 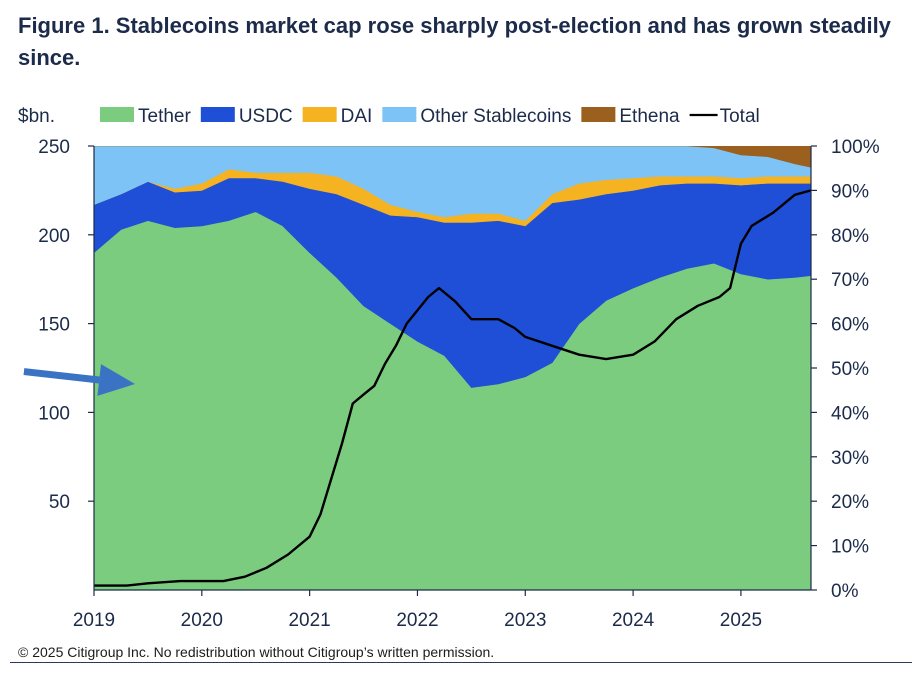 What do you see at coordinates (525, 620) in the screenshot?
I see `x-tick-label: 2023` at bounding box center [525, 620].